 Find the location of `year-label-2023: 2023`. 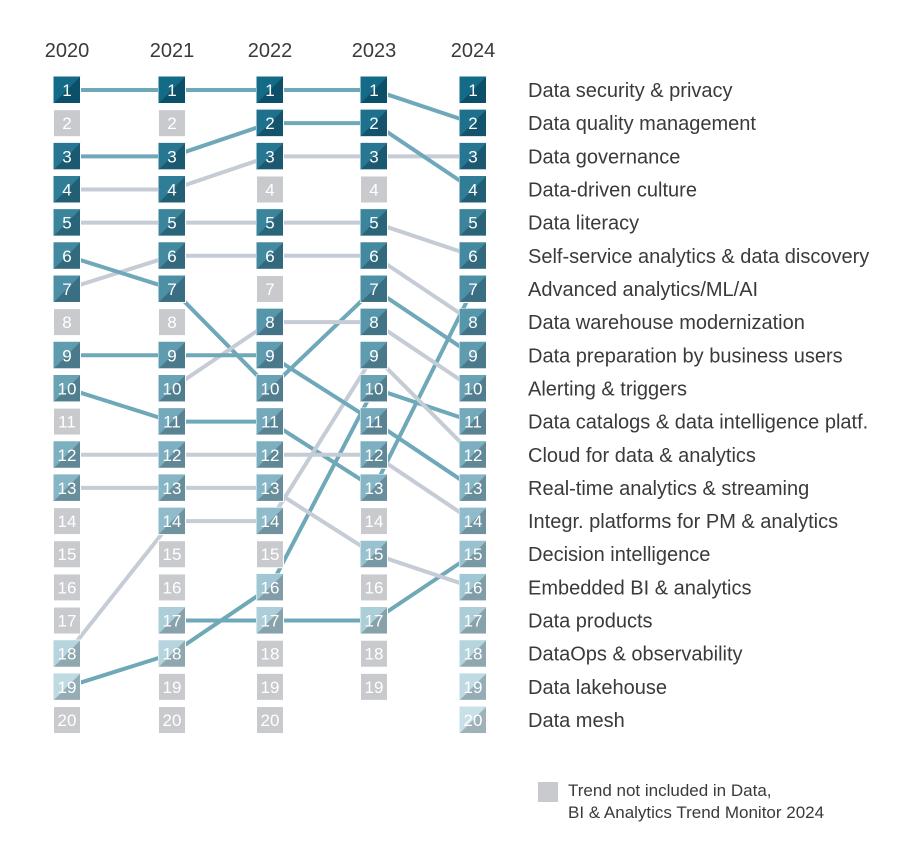

year-label-2023: 2023 is located at coordinates (374, 51).